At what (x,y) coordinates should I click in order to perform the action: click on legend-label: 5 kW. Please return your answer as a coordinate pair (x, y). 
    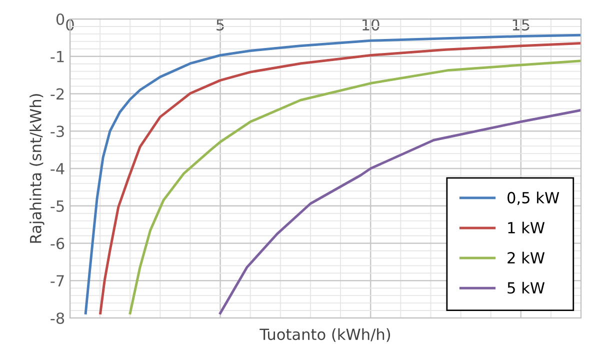
    Looking at the image, I should click on (526, 288).